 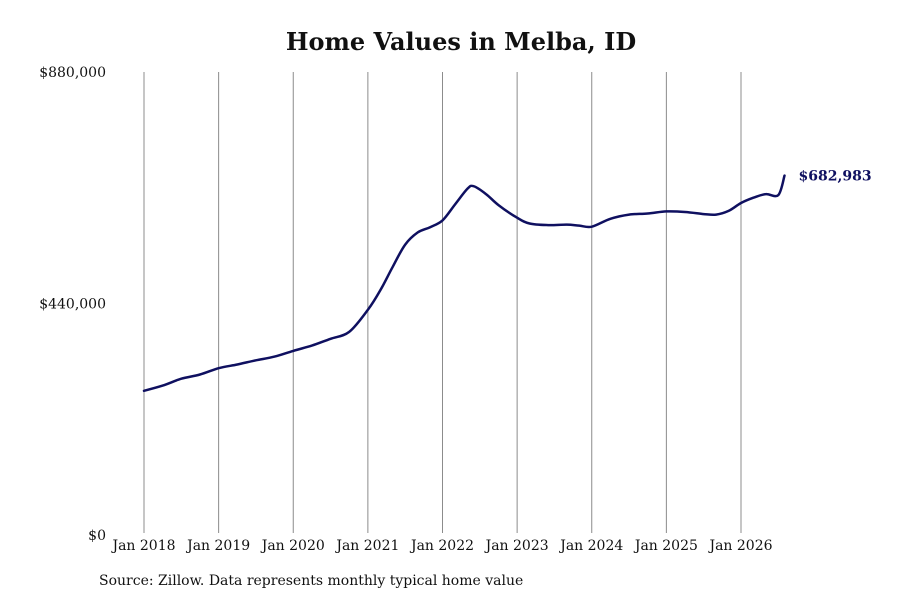 I want to click on y-tick-label: $880,000, so click(x=72, y=73).